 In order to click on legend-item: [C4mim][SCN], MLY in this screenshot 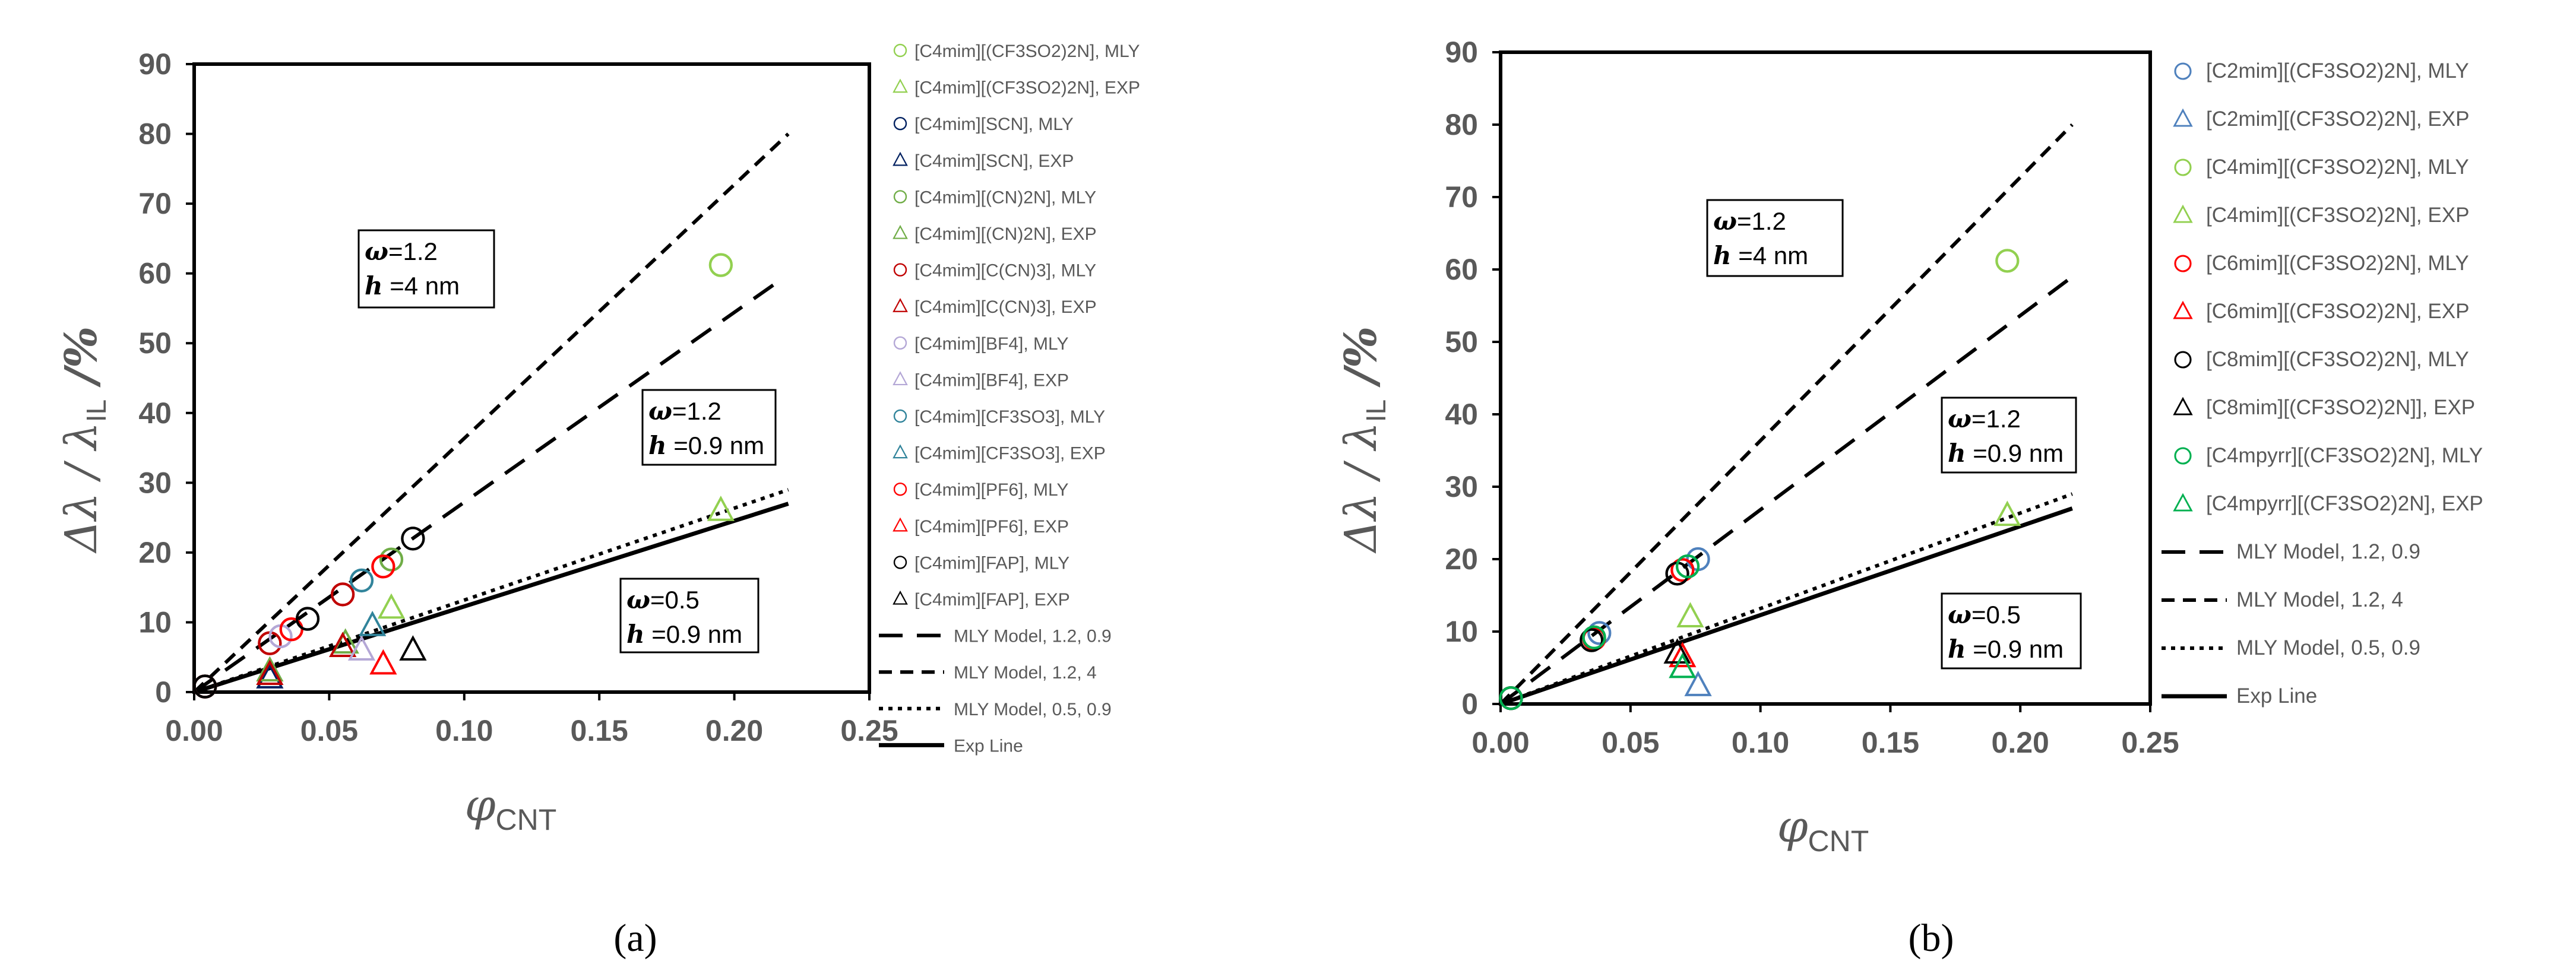, I will do `click(983, 124)`.